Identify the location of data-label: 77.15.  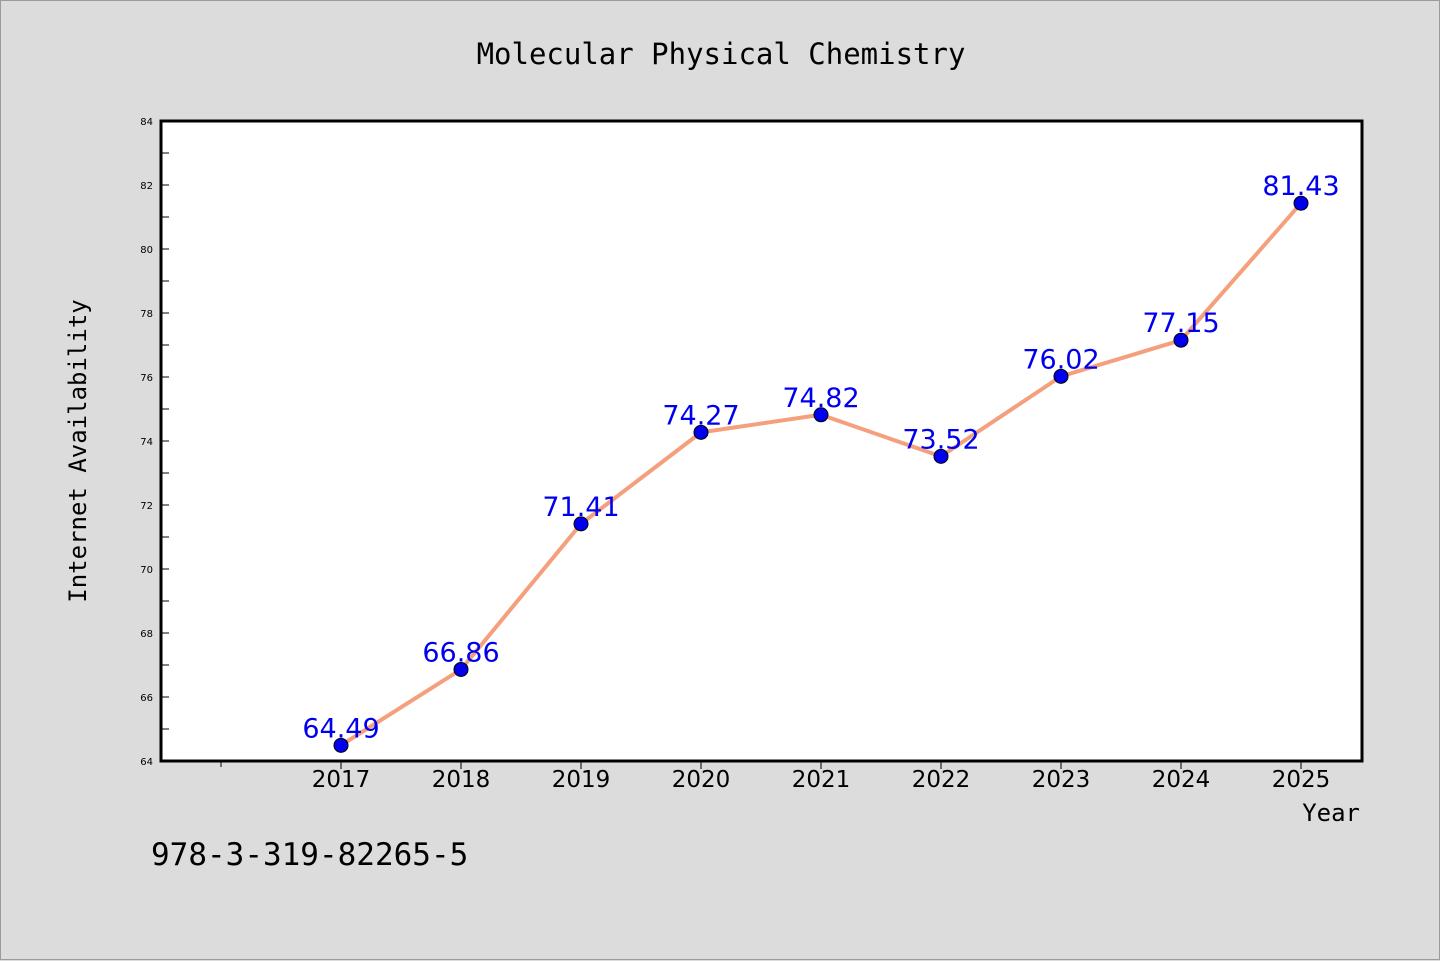
(1180, 323).